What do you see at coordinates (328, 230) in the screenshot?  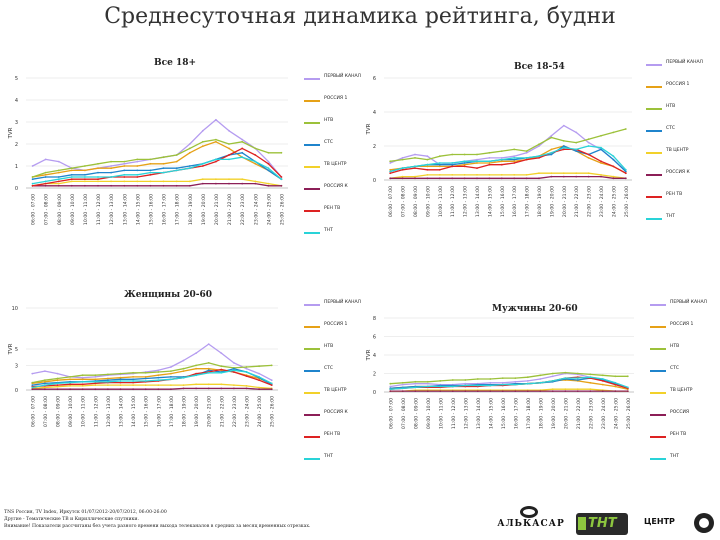 I see `legend-label: ТНТ` at bounding box center [328, 230].